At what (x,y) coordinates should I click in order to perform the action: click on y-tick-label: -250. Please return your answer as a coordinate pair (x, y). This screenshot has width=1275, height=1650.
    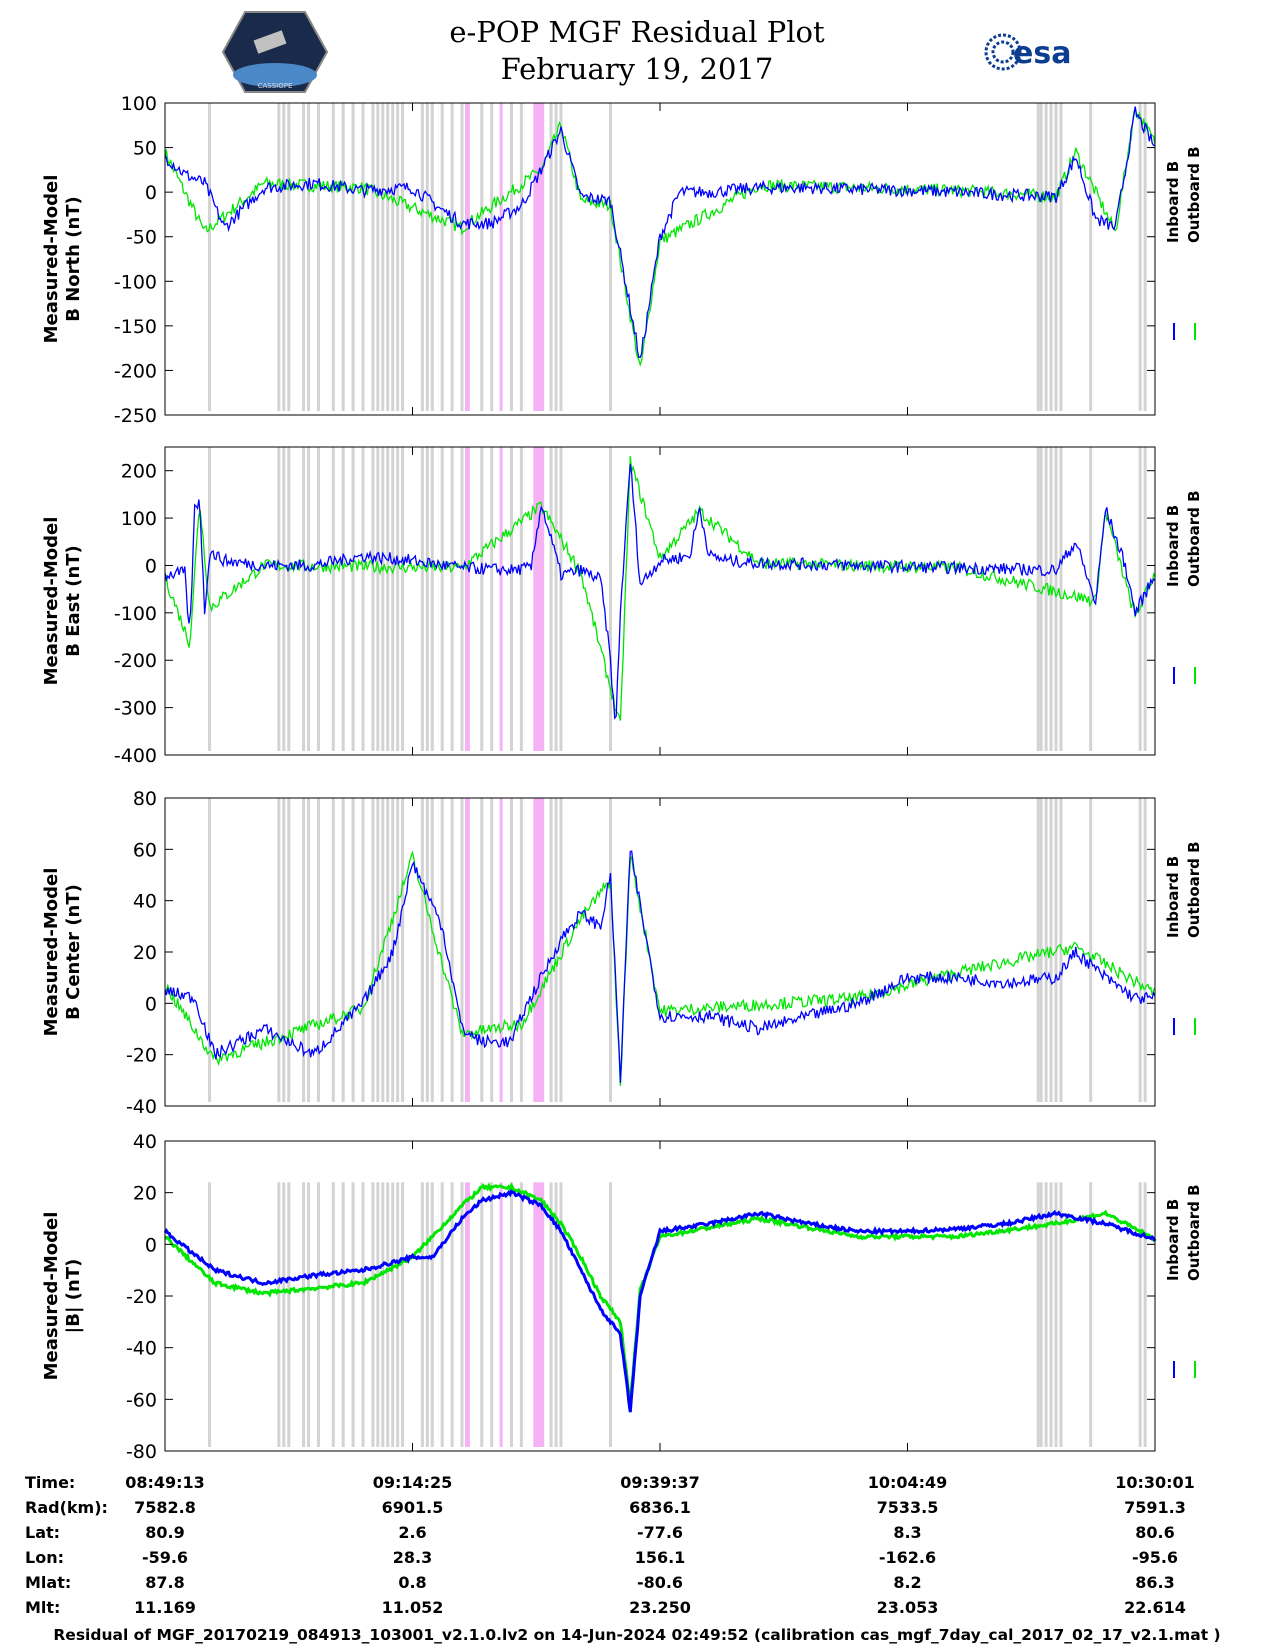
    Looking at the image, I should click on (135, 416).